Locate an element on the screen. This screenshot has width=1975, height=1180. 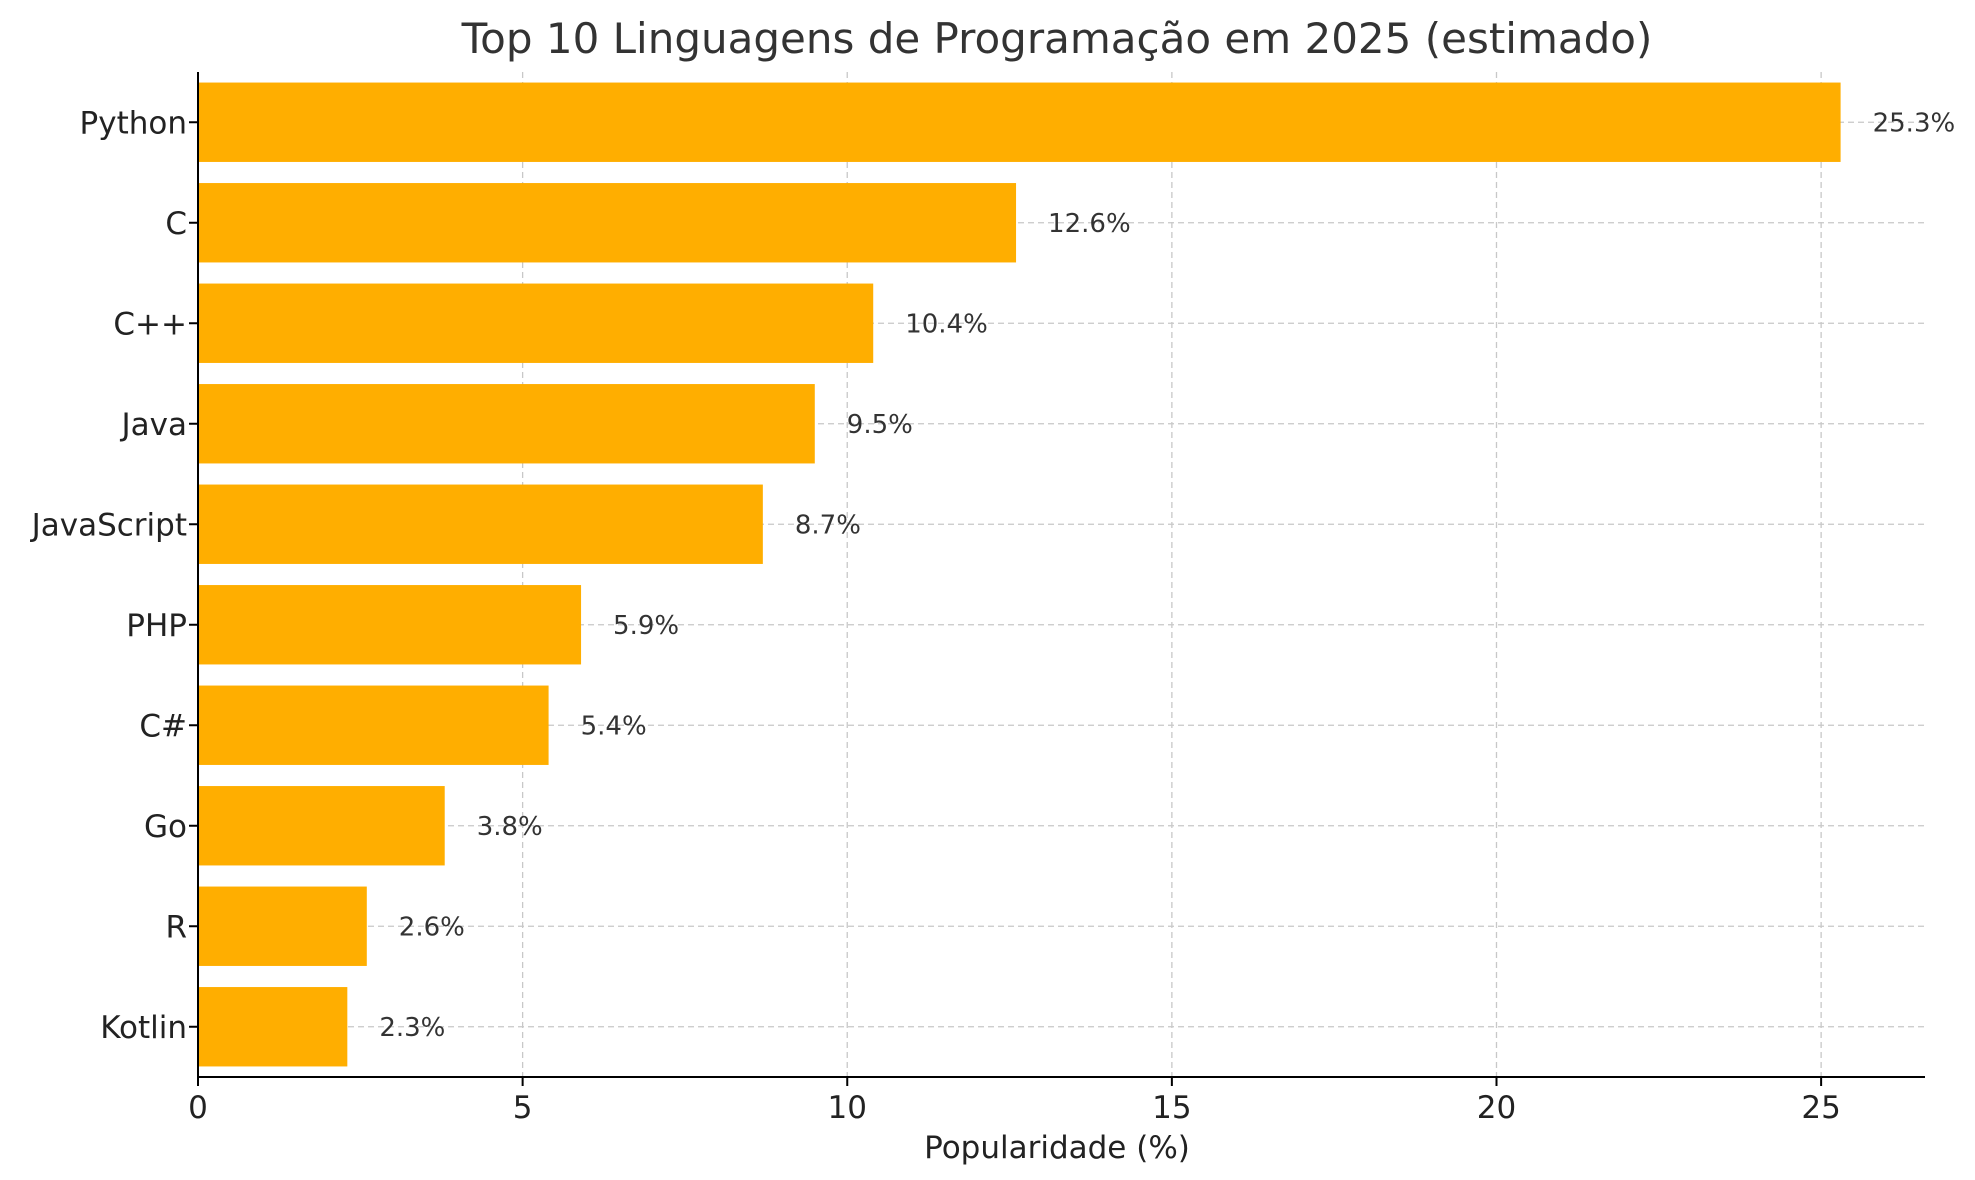
data-label: 5.9% is located at coordinates (646, 626).